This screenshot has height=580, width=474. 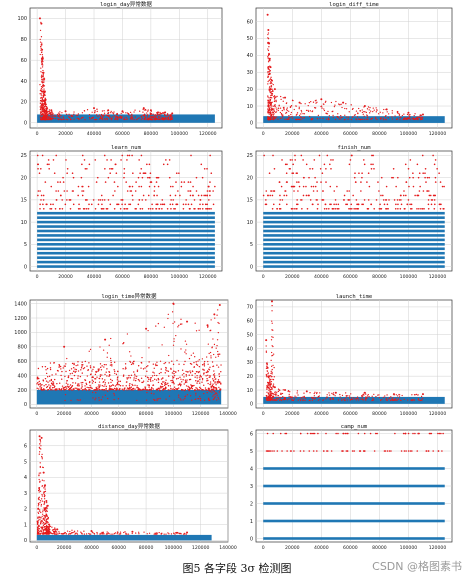 What do you see at coordinates (126, 118) in the screenshot?
I see `normal-band` at bounding box center [126, 118].